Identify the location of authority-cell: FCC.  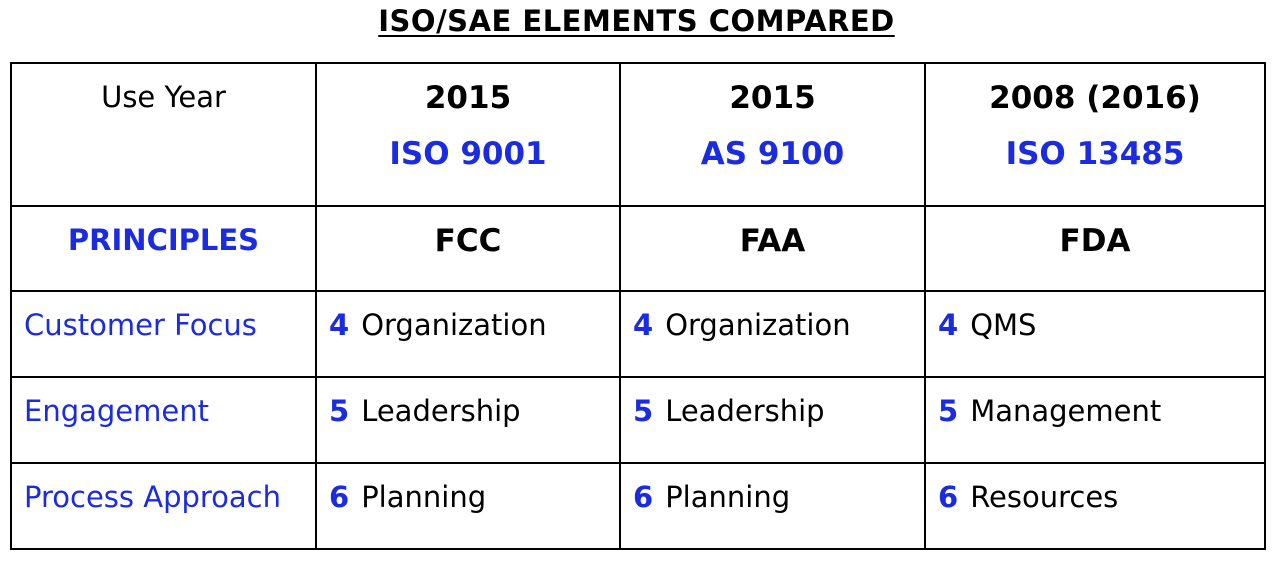
(468, 248).